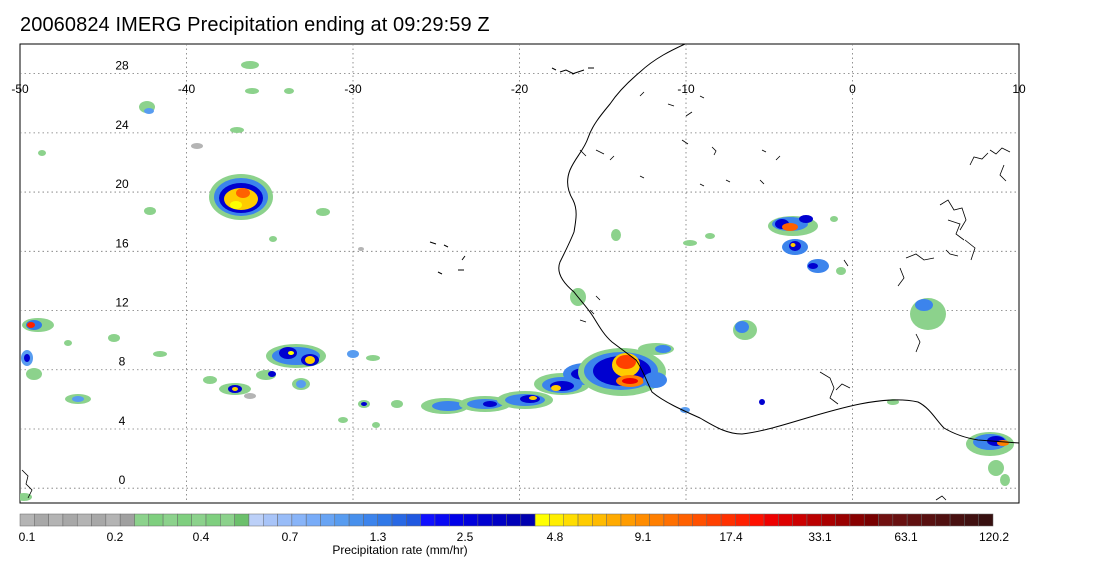  What do you see at coordinates (122, 66) in the screenshot?
I see `lat-tick-label: 28` at bounding box center [122, 66].